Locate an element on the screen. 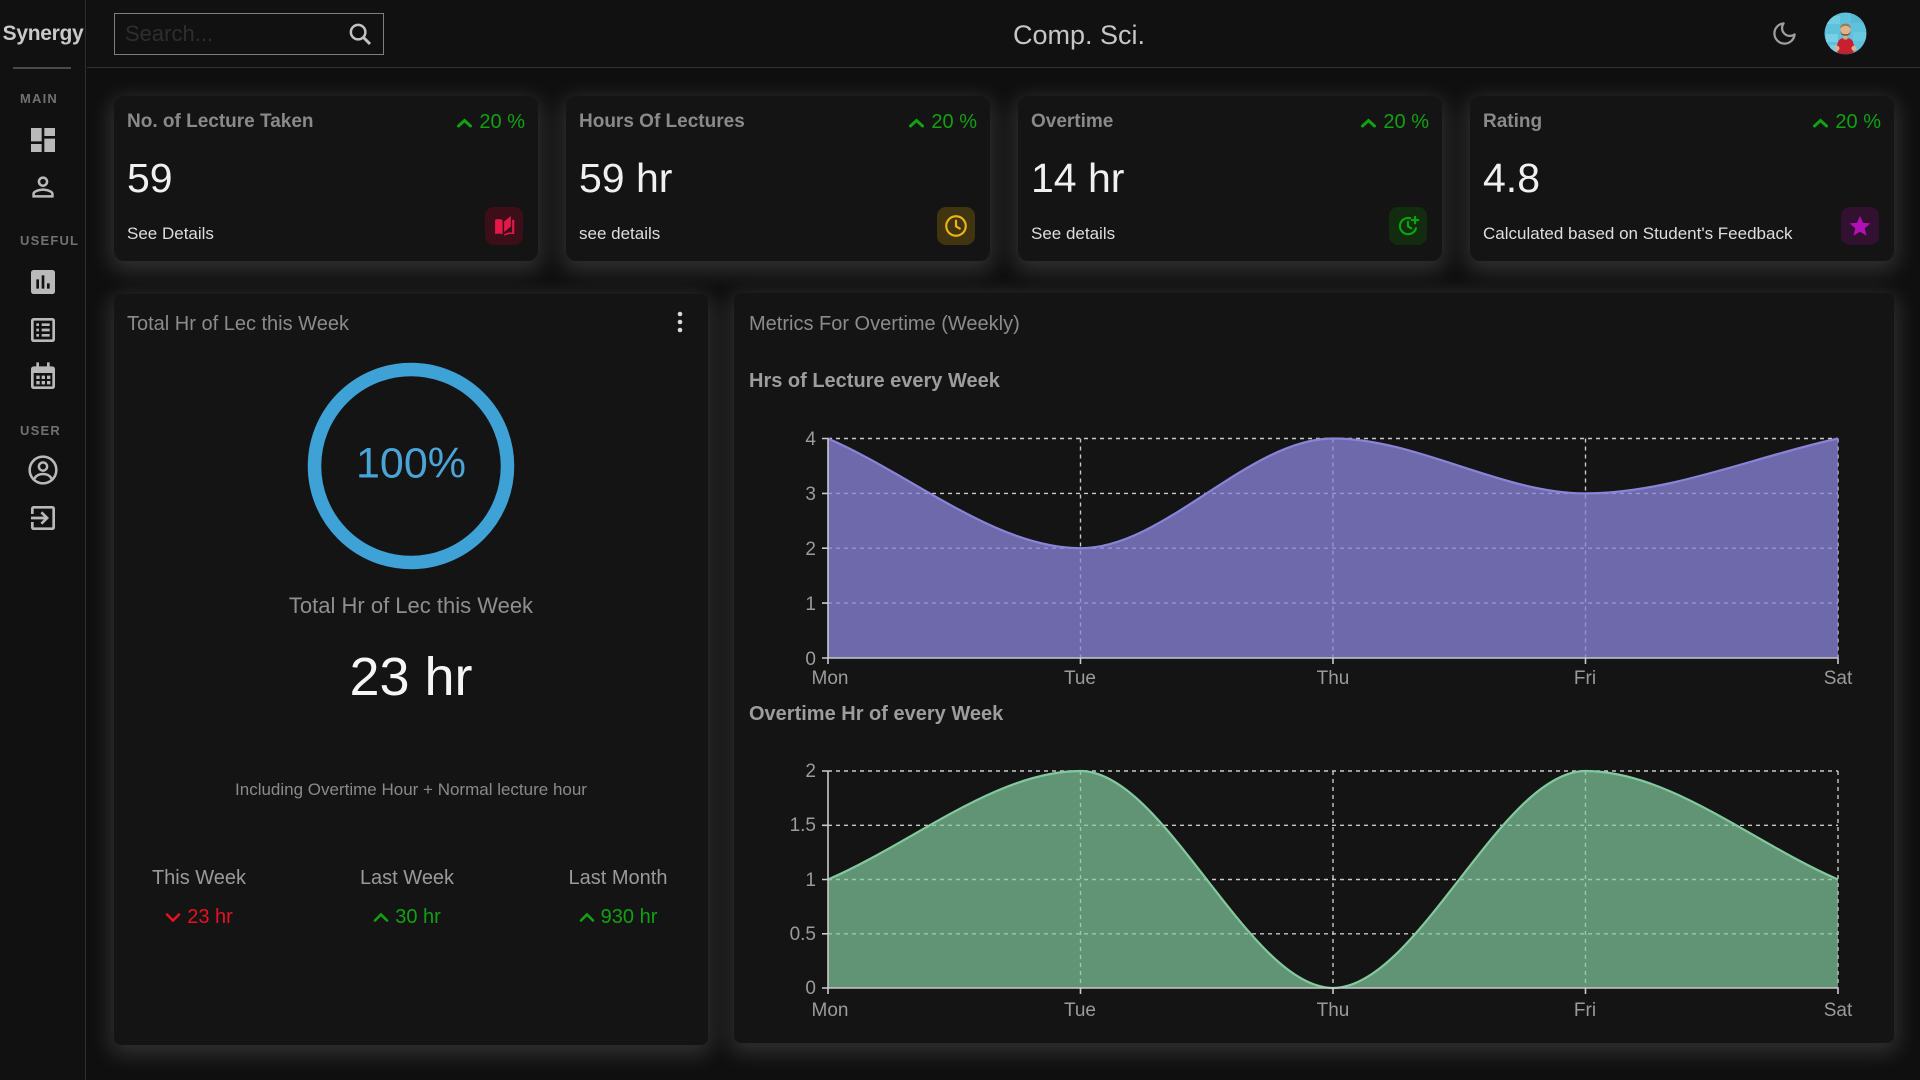 The width and height of the screenshot is (1920, 1080). svg-text: 4 is located at coordinates (810, 439).